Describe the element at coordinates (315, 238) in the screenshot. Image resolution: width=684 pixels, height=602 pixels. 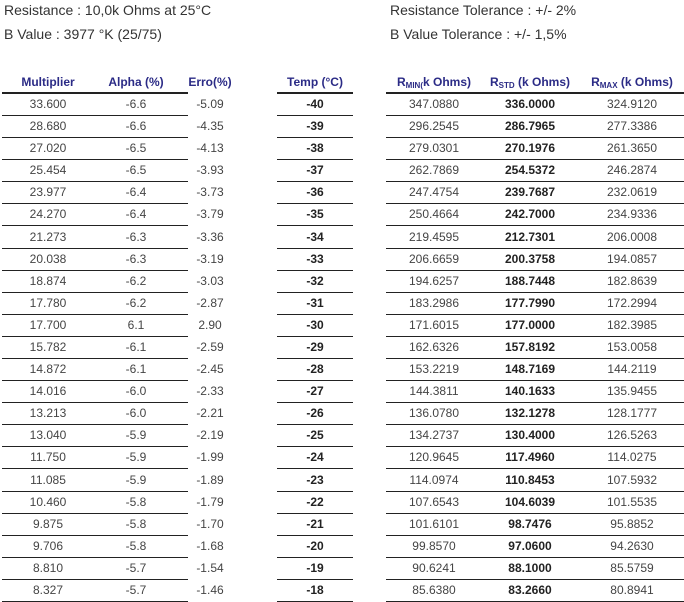
I see `table-row: -34` at that location.